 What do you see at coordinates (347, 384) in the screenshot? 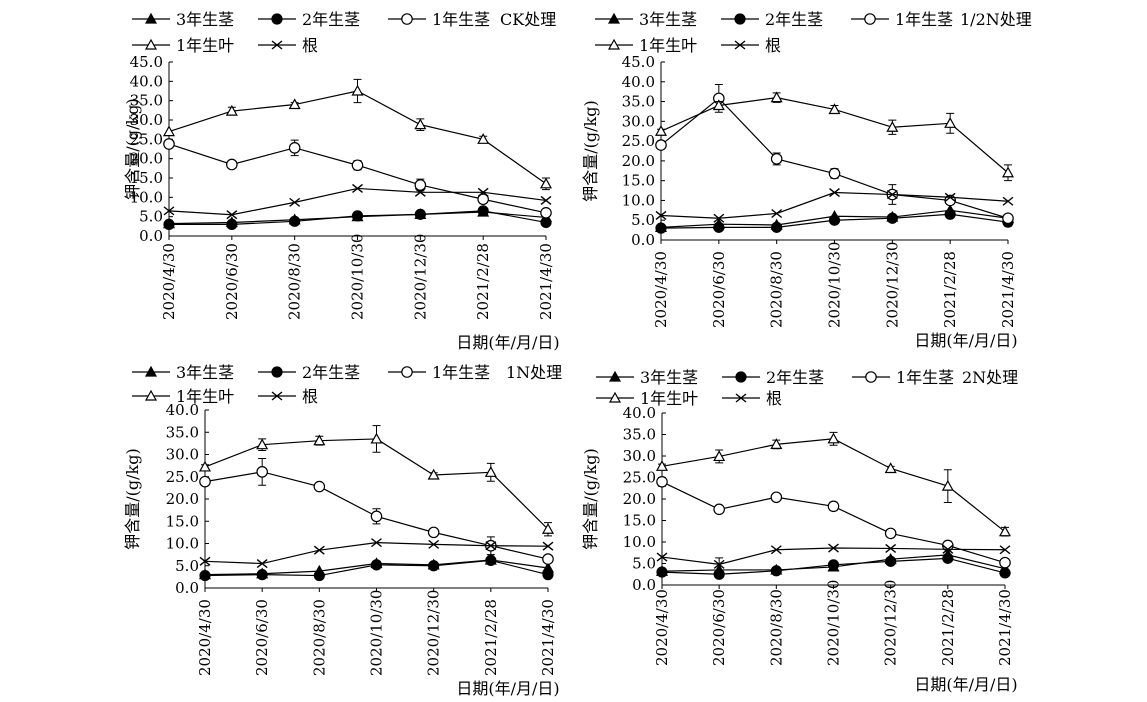
I see `legend: 3年生茎 2年生茎 1年生茎 1年生叶 根 1N处理` at bounding box center [347, 384].